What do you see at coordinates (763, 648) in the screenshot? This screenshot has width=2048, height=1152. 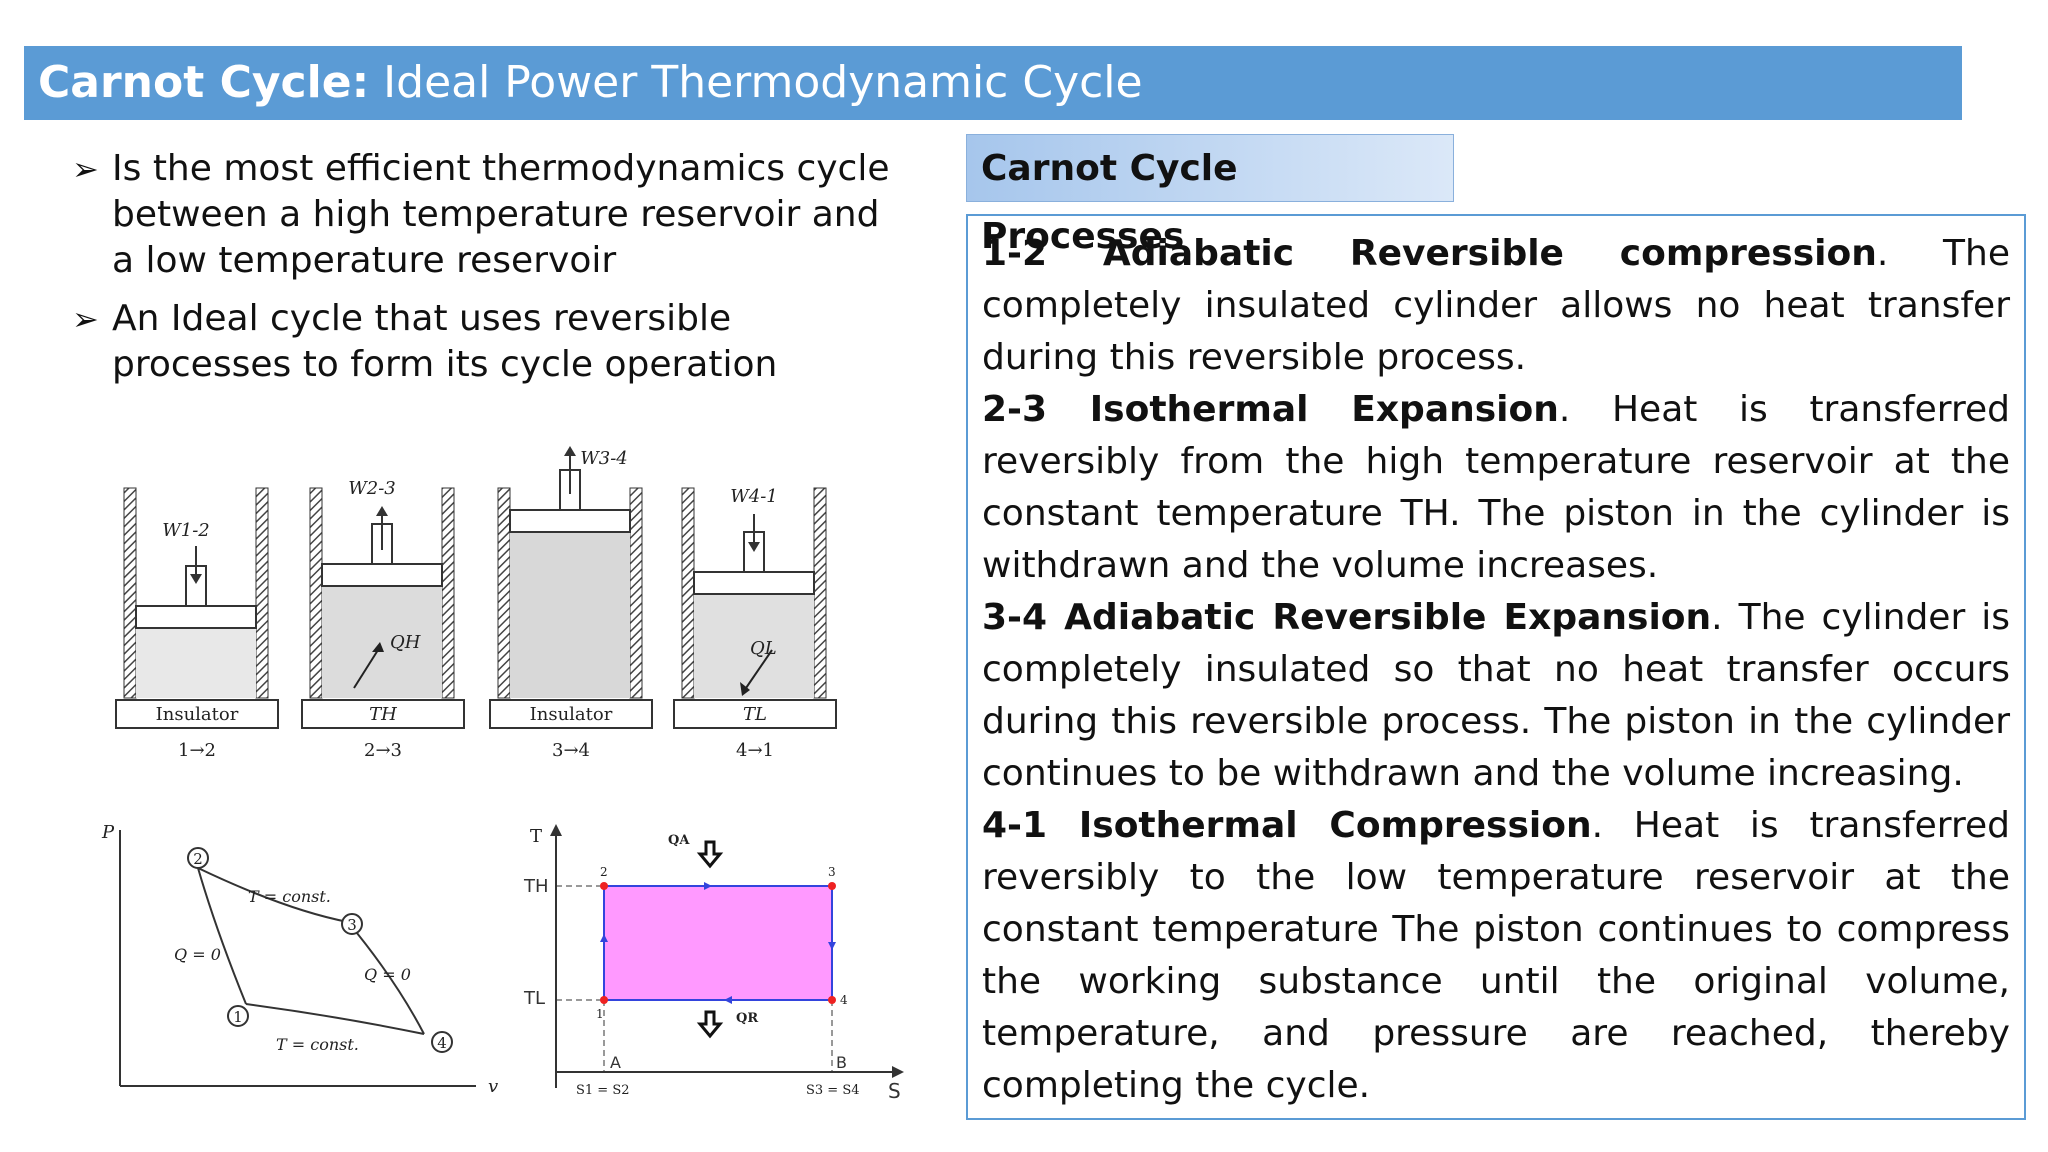 I see `cyl4-heat-label: QL` at bounding box center [763, 648].